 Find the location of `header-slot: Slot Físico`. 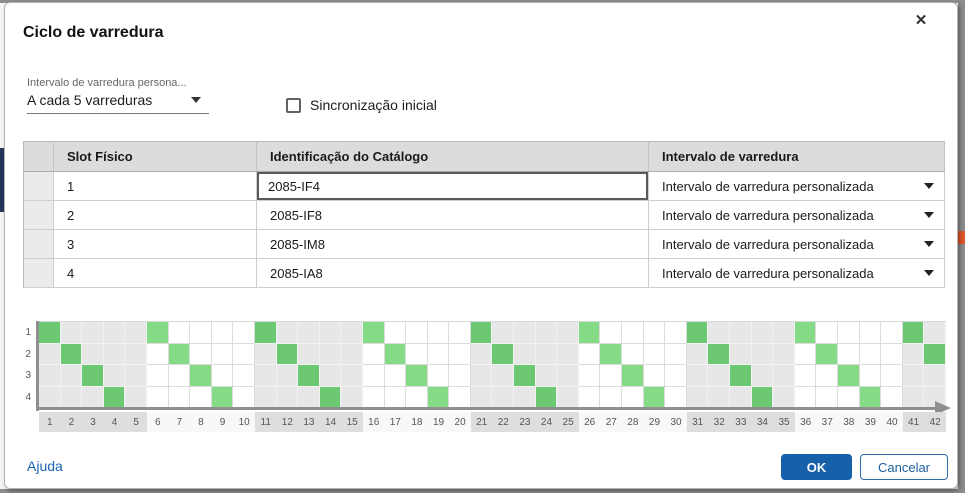

header-slot: Slot Físico is located at coordinates (155, 156).